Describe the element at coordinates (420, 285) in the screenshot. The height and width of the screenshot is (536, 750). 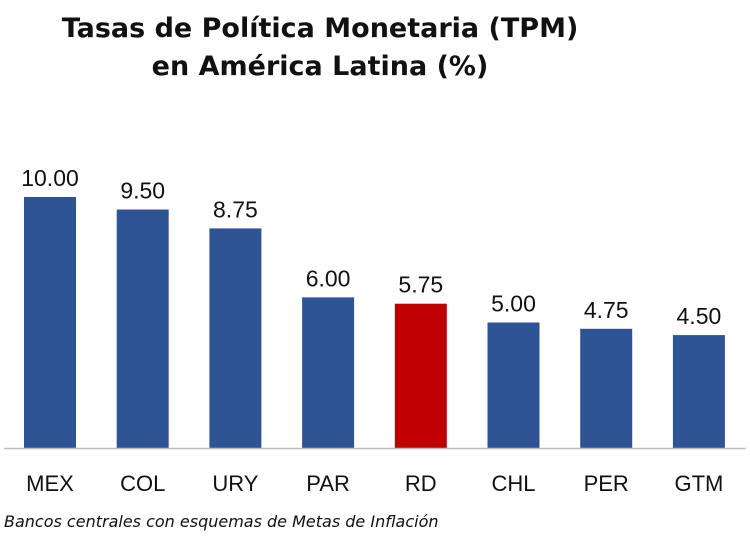
I see `value-label-rd: 5.75` at that location.